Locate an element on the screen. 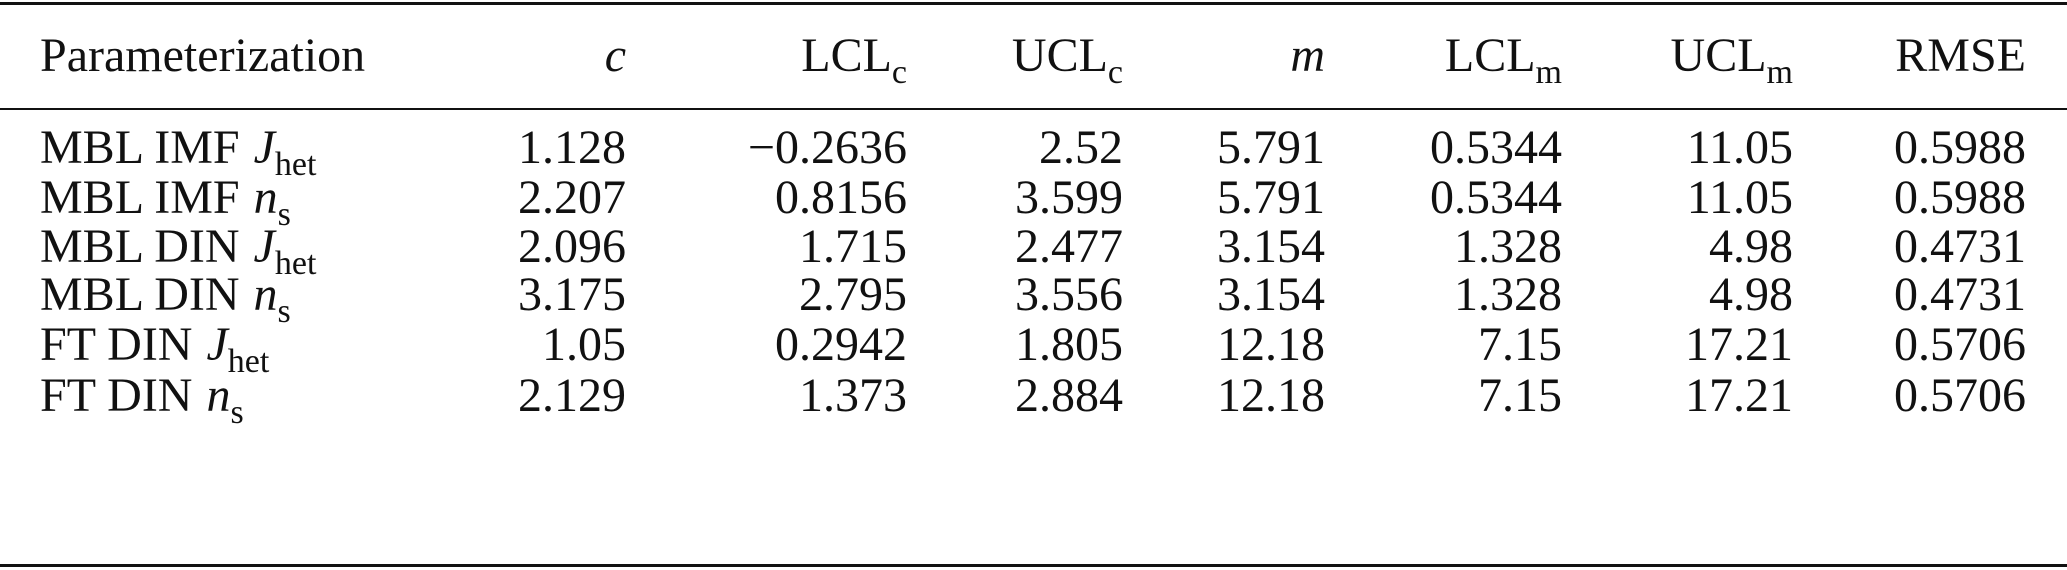  header-cell: m is located at coordinates (1307, 56).